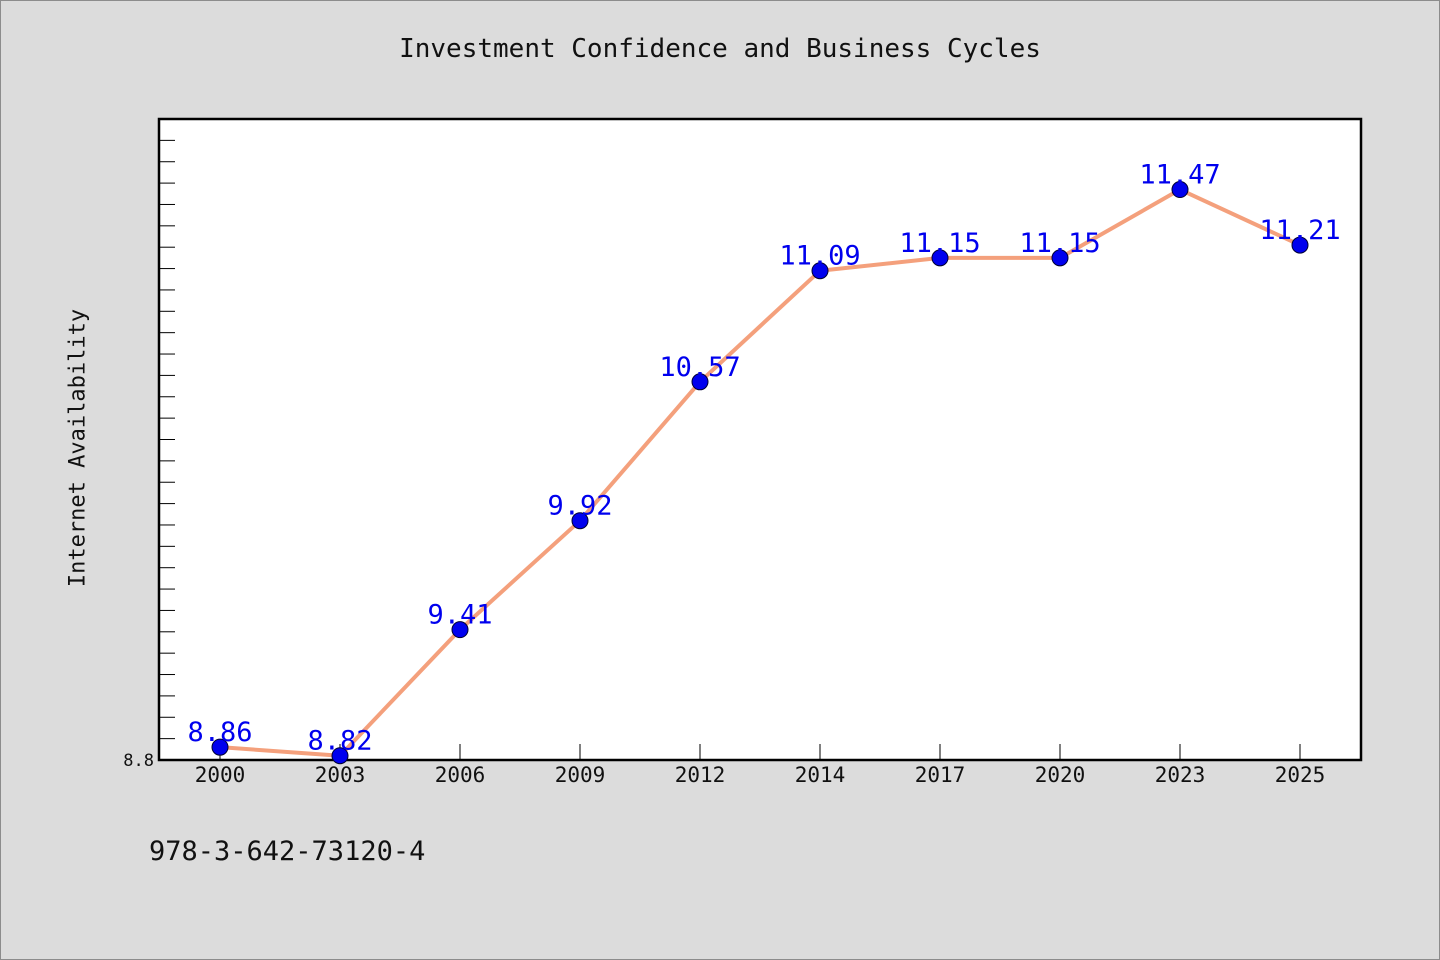 Image resolution: width=1440 pixels, height=960 pixels. Describe the element at coordinates (340, 775) in the screenshot. I see `x-tick-label: 2003` at that location.